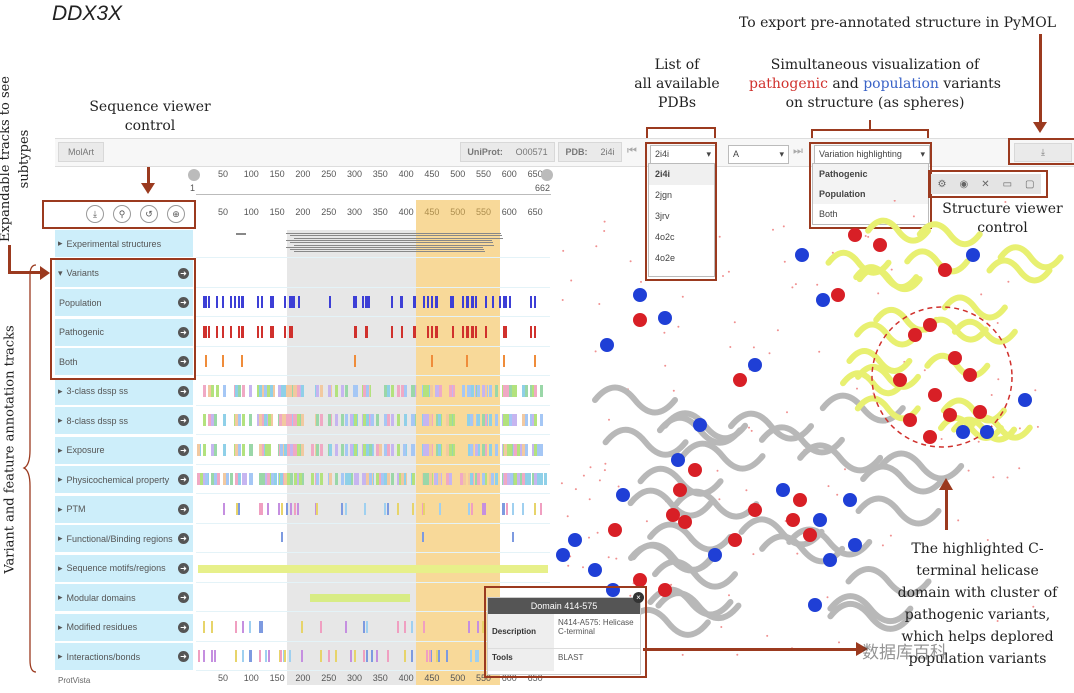  Describe the element at coordinates (124, 332) in the screenshot. I see `track-pathogenic: Pathogenic ➜` at that location.